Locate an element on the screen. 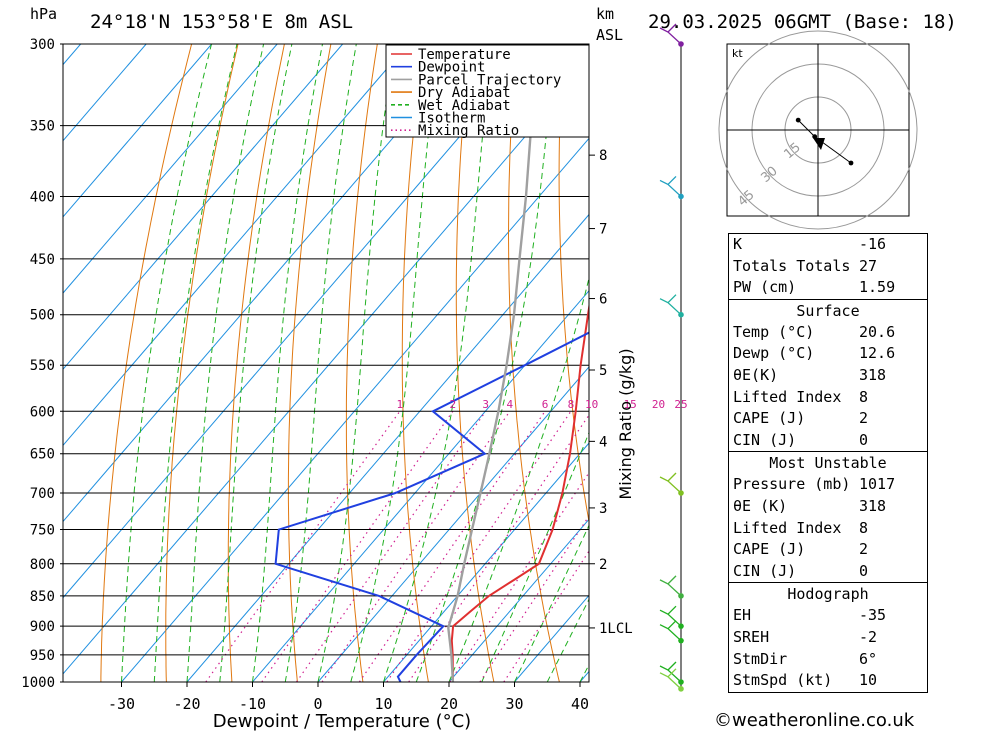  index-row: Pressure (mb) 1017 is located at coordinates (828, 485).